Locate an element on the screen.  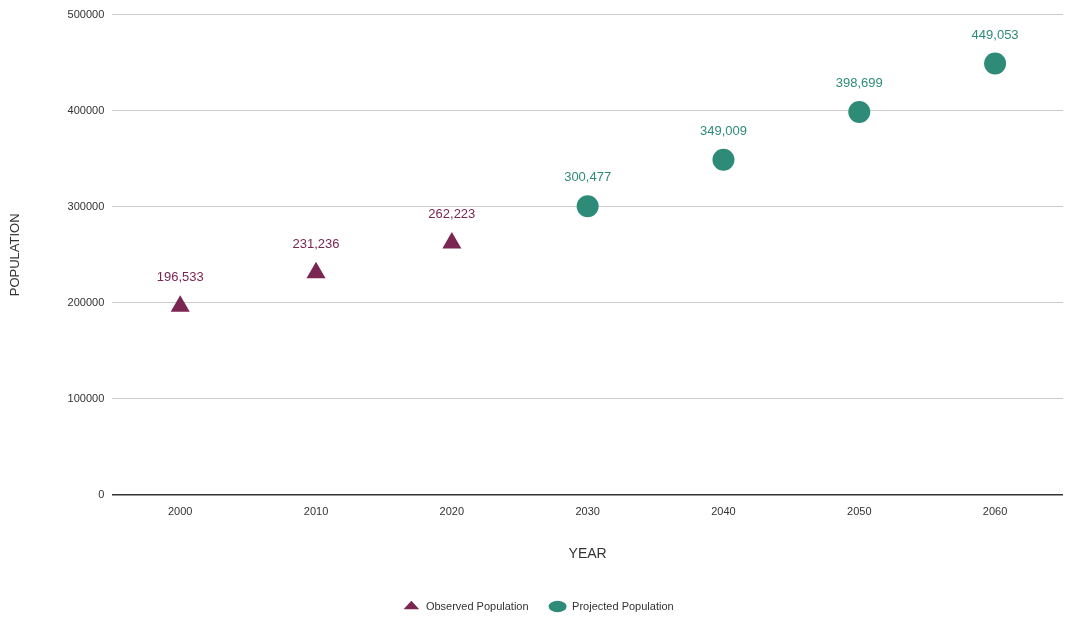
x-tick-label: 2050 is located at coordinates (859, 510).